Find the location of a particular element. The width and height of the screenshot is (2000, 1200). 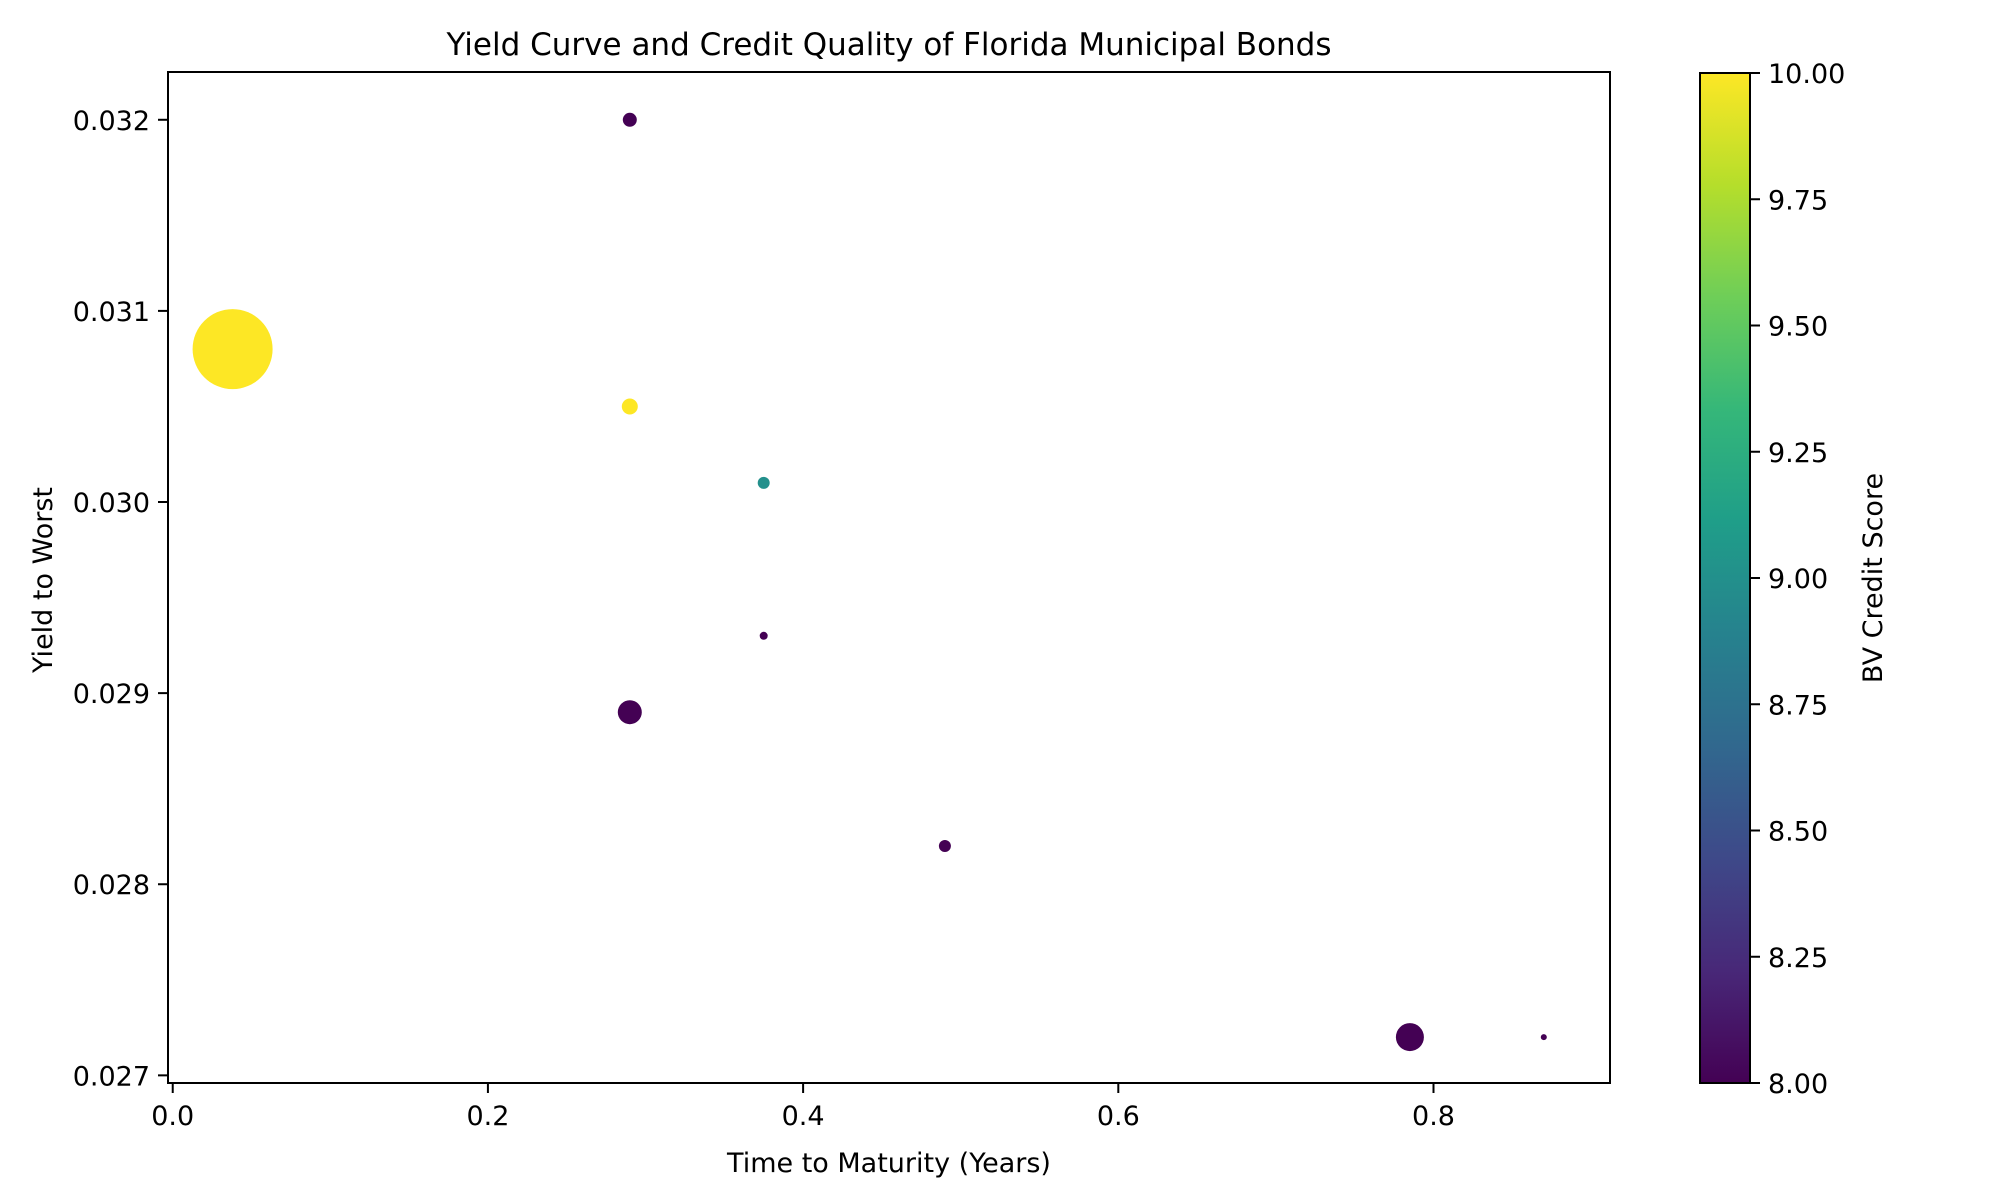

colorbar-tick-label: 8.00 is located at coordinates (1798, 1084).